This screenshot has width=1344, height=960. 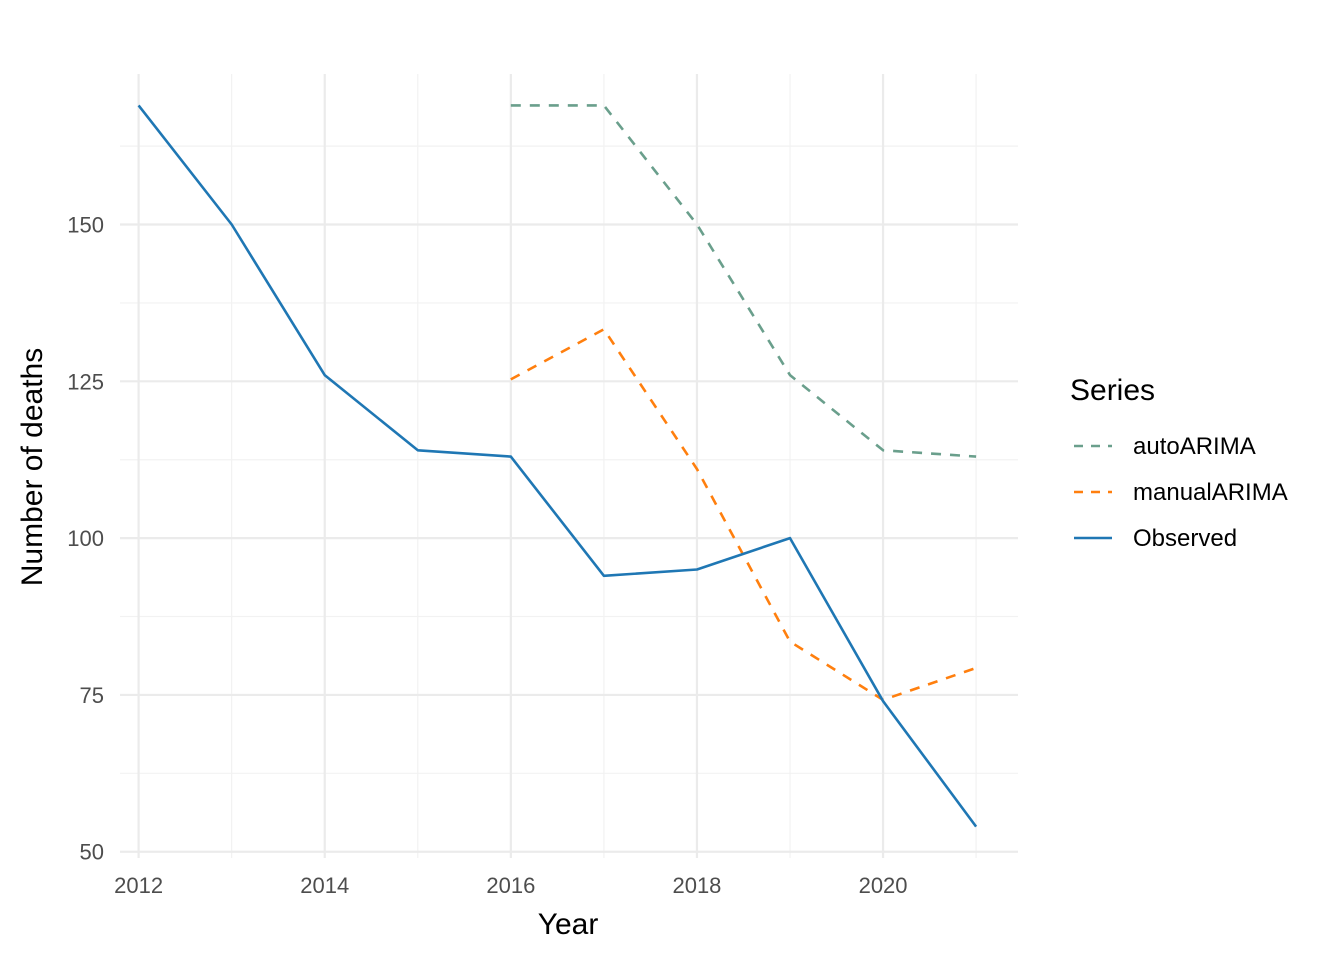 I want to click on y-axis-ticks: 50 75 100 125 150, so click(x=85, y=539).